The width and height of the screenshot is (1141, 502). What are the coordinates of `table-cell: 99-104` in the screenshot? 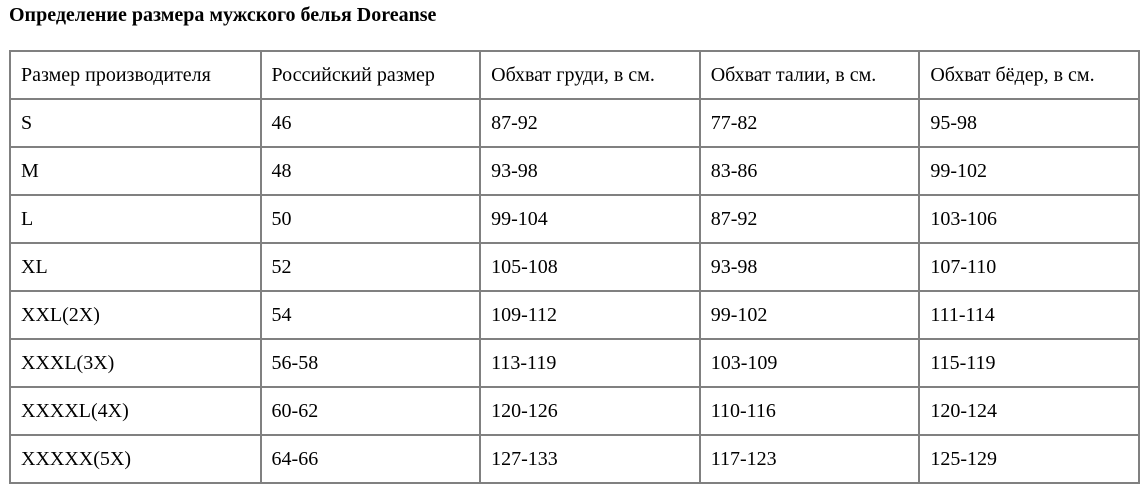 It's located at (590, 219).